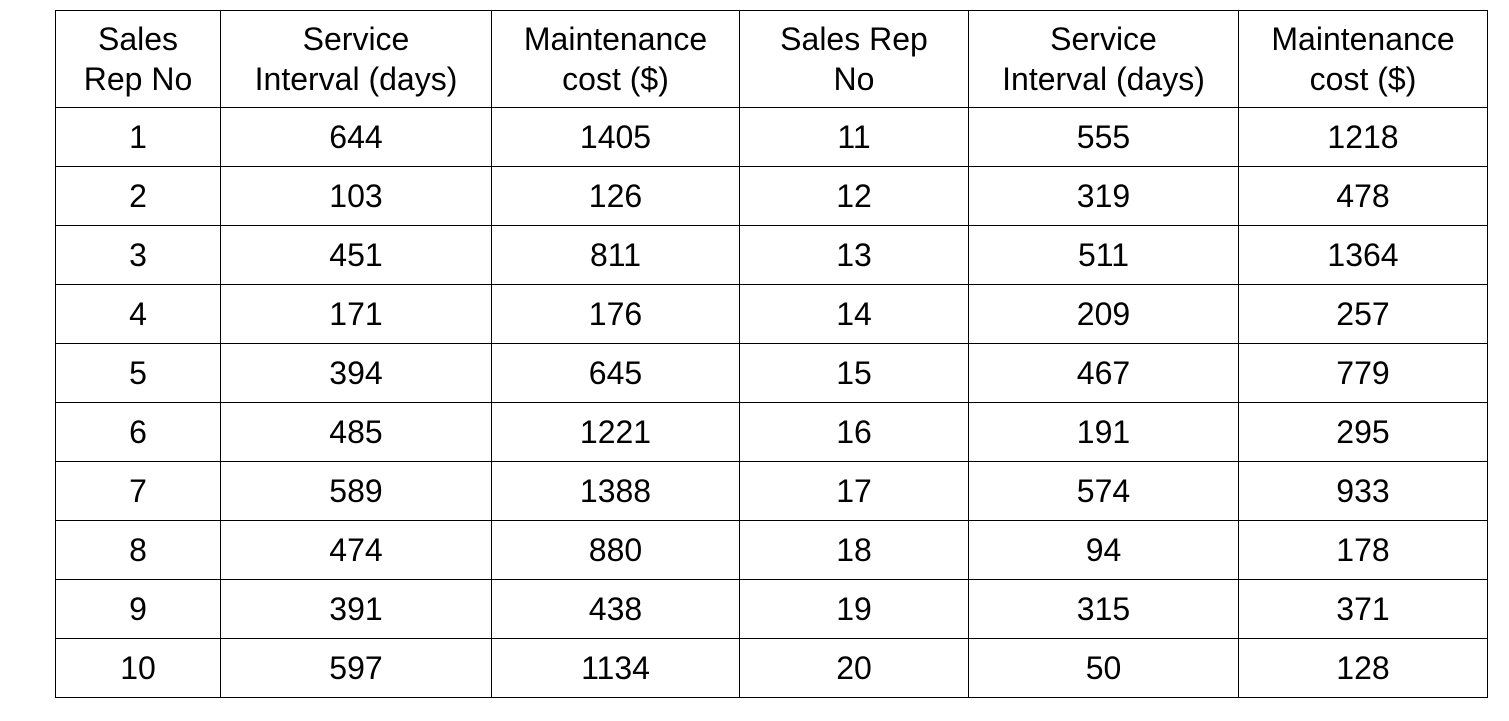  Describe the element at coordinates (615, 550) in the screenshot. I see `maintenance-cost-cell: 880` at that location.